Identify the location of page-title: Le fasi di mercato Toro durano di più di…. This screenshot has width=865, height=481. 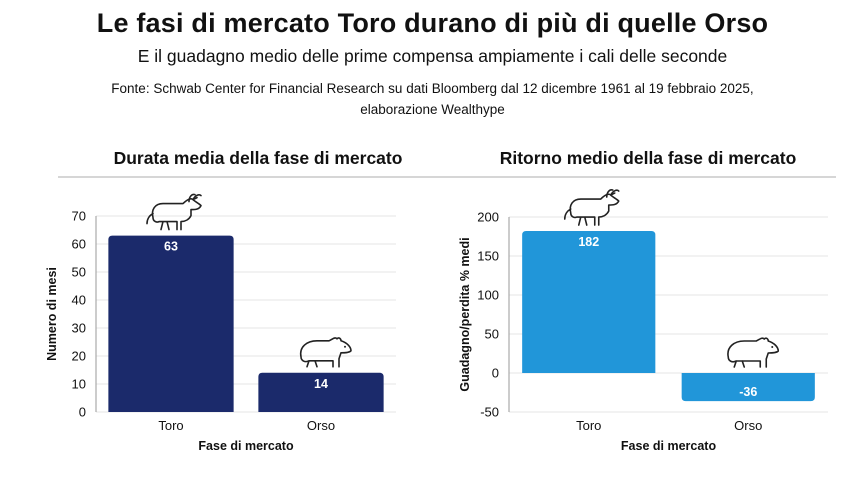
(432, 23).